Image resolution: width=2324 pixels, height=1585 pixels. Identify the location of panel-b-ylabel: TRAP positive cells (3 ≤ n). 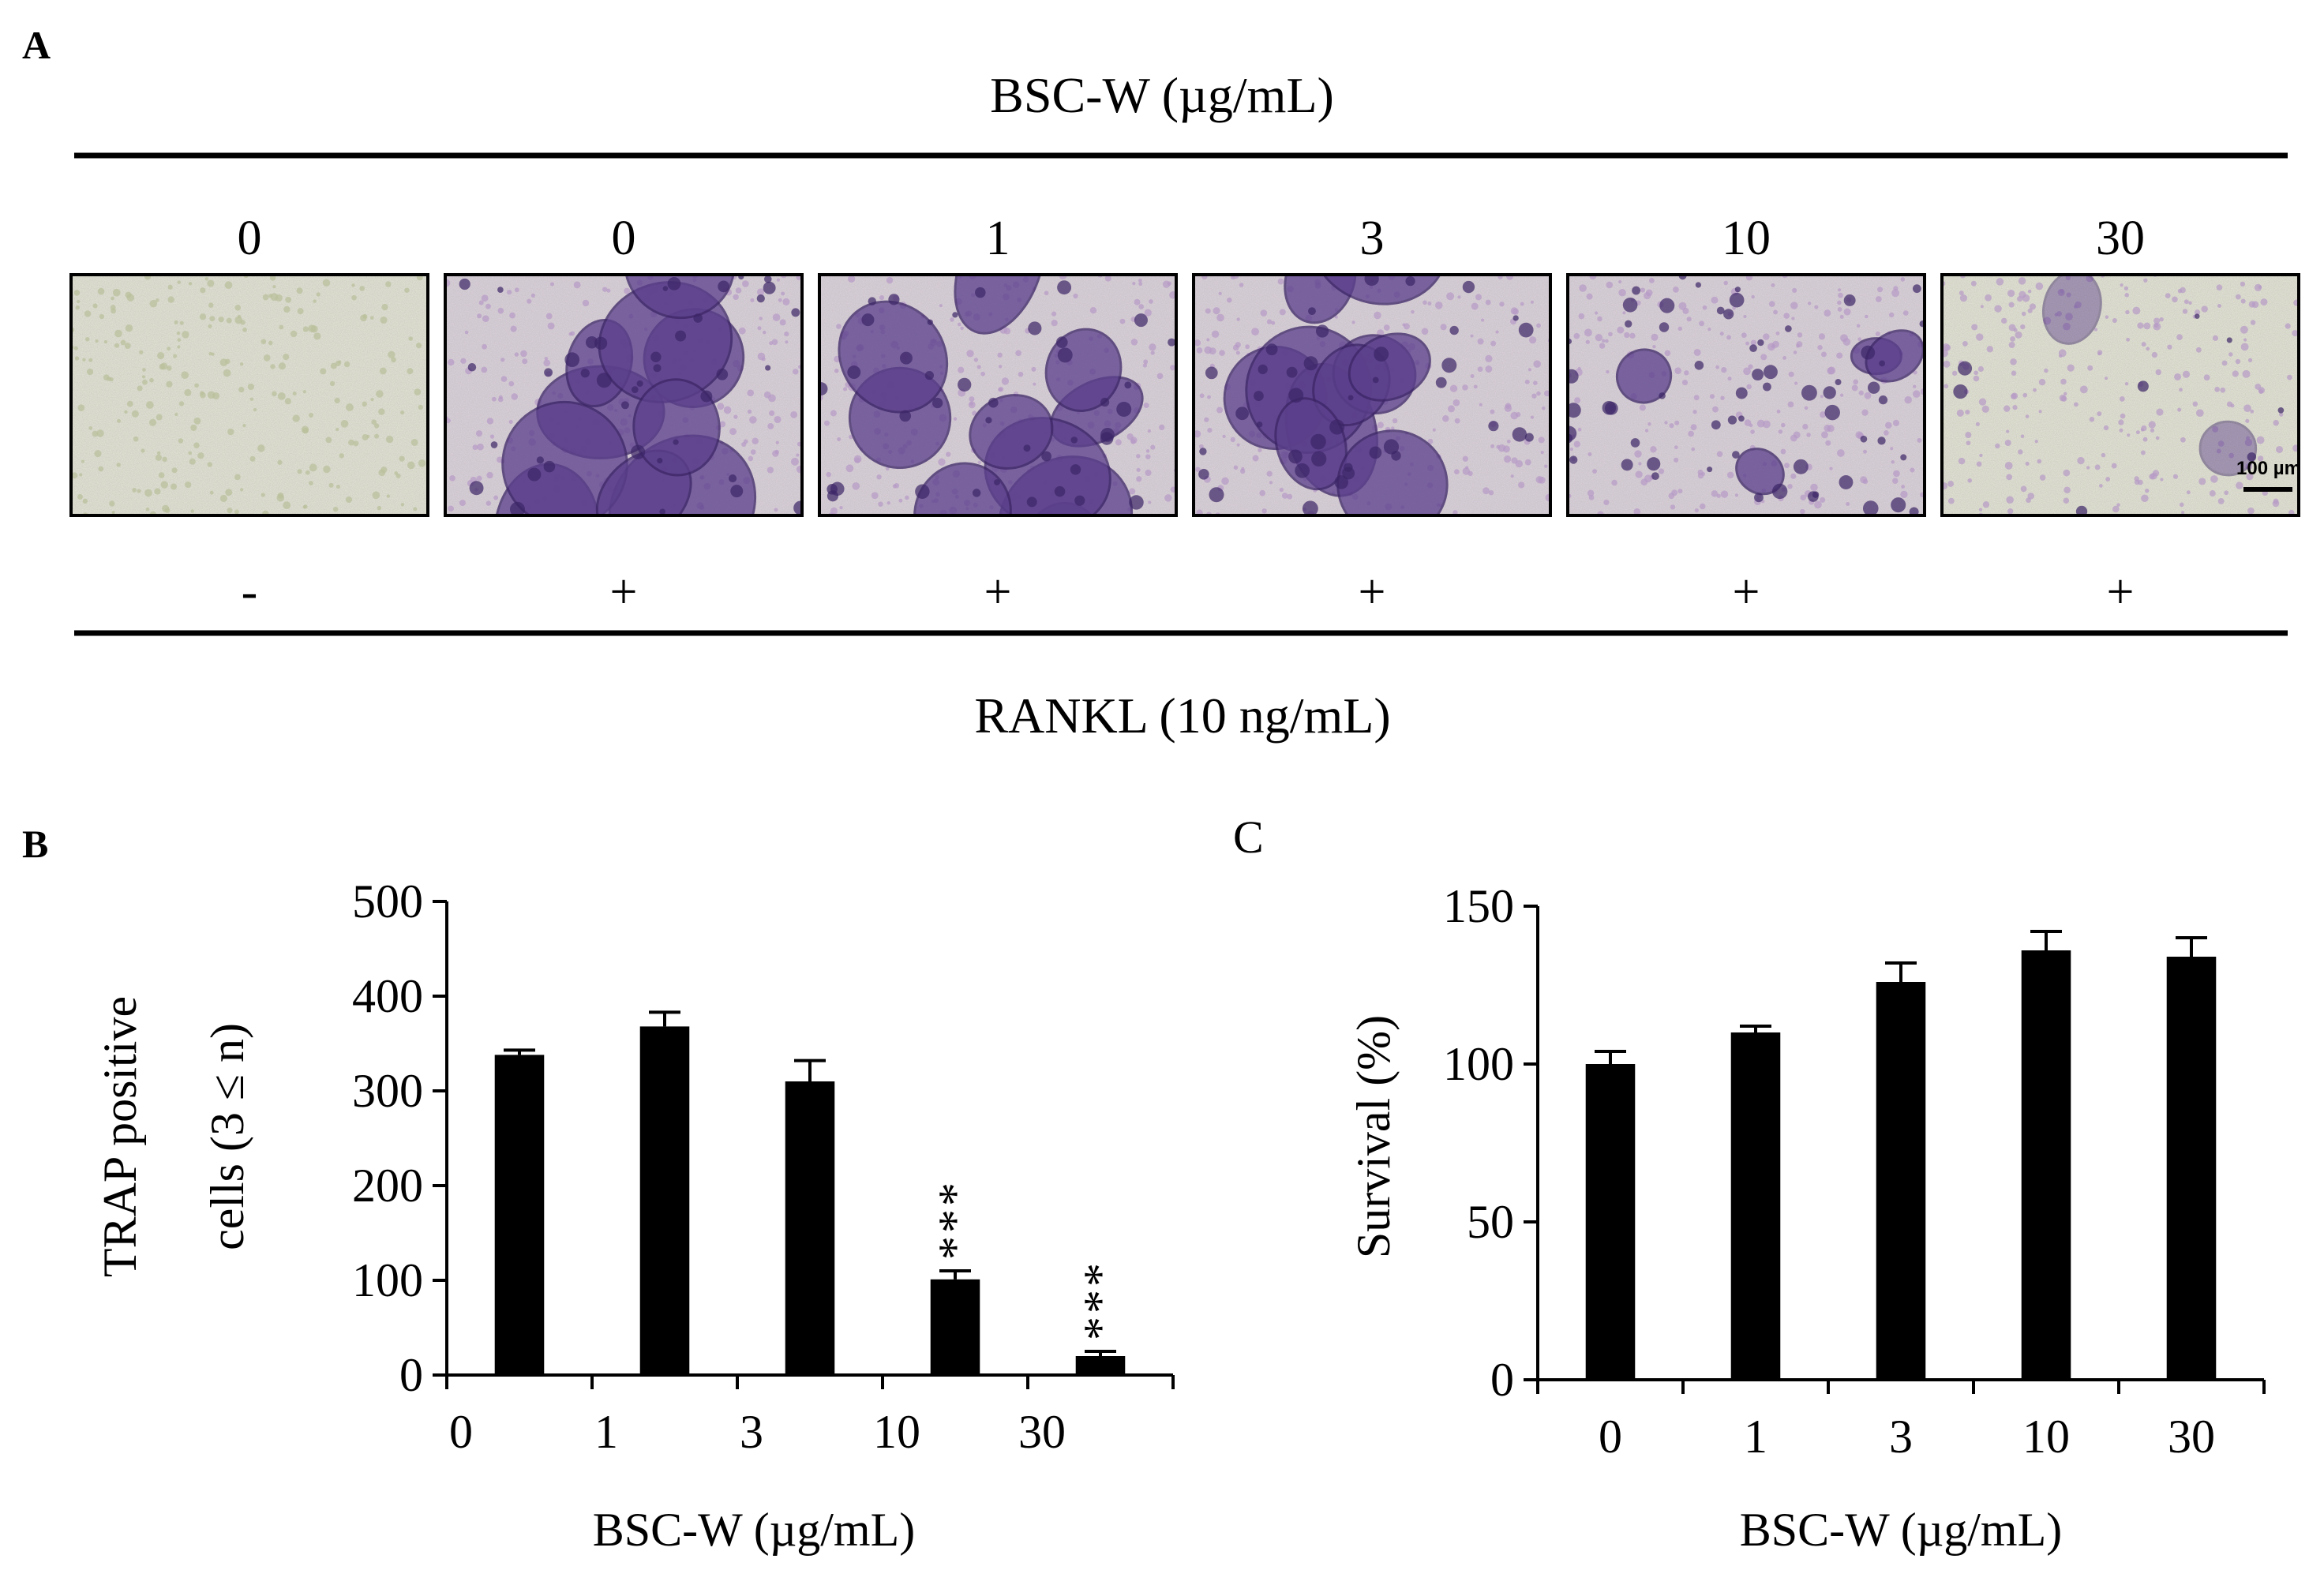
(173, 1136).